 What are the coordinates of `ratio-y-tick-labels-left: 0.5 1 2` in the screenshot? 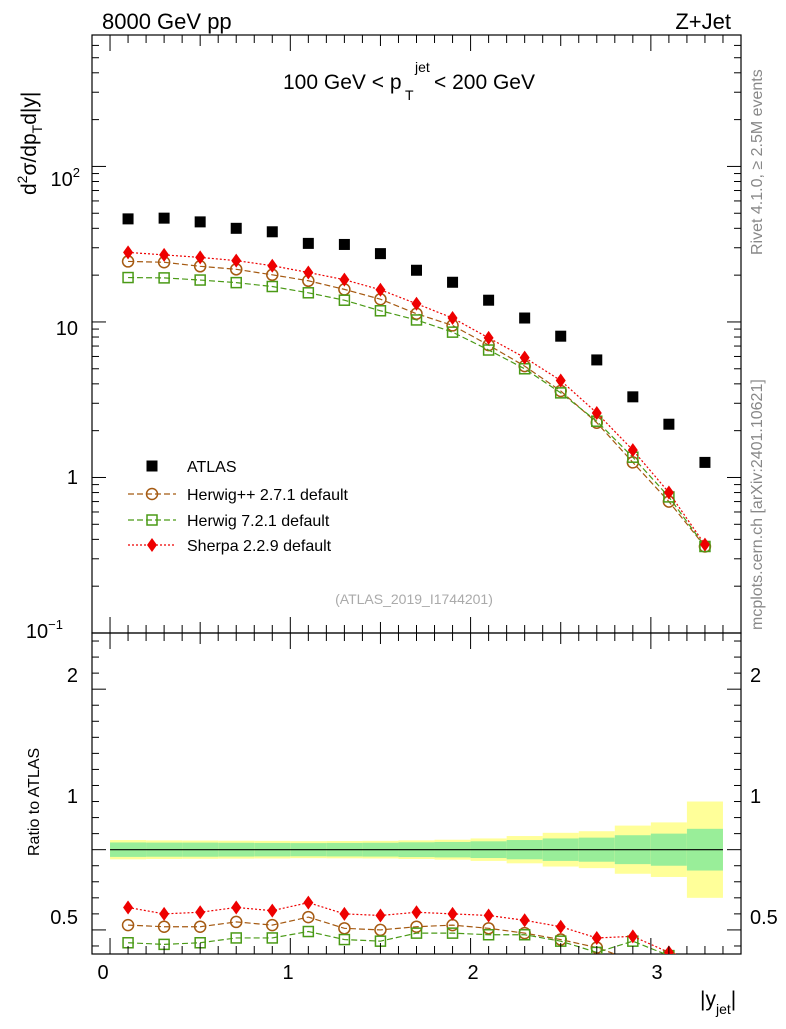 It's located at (64, 797).